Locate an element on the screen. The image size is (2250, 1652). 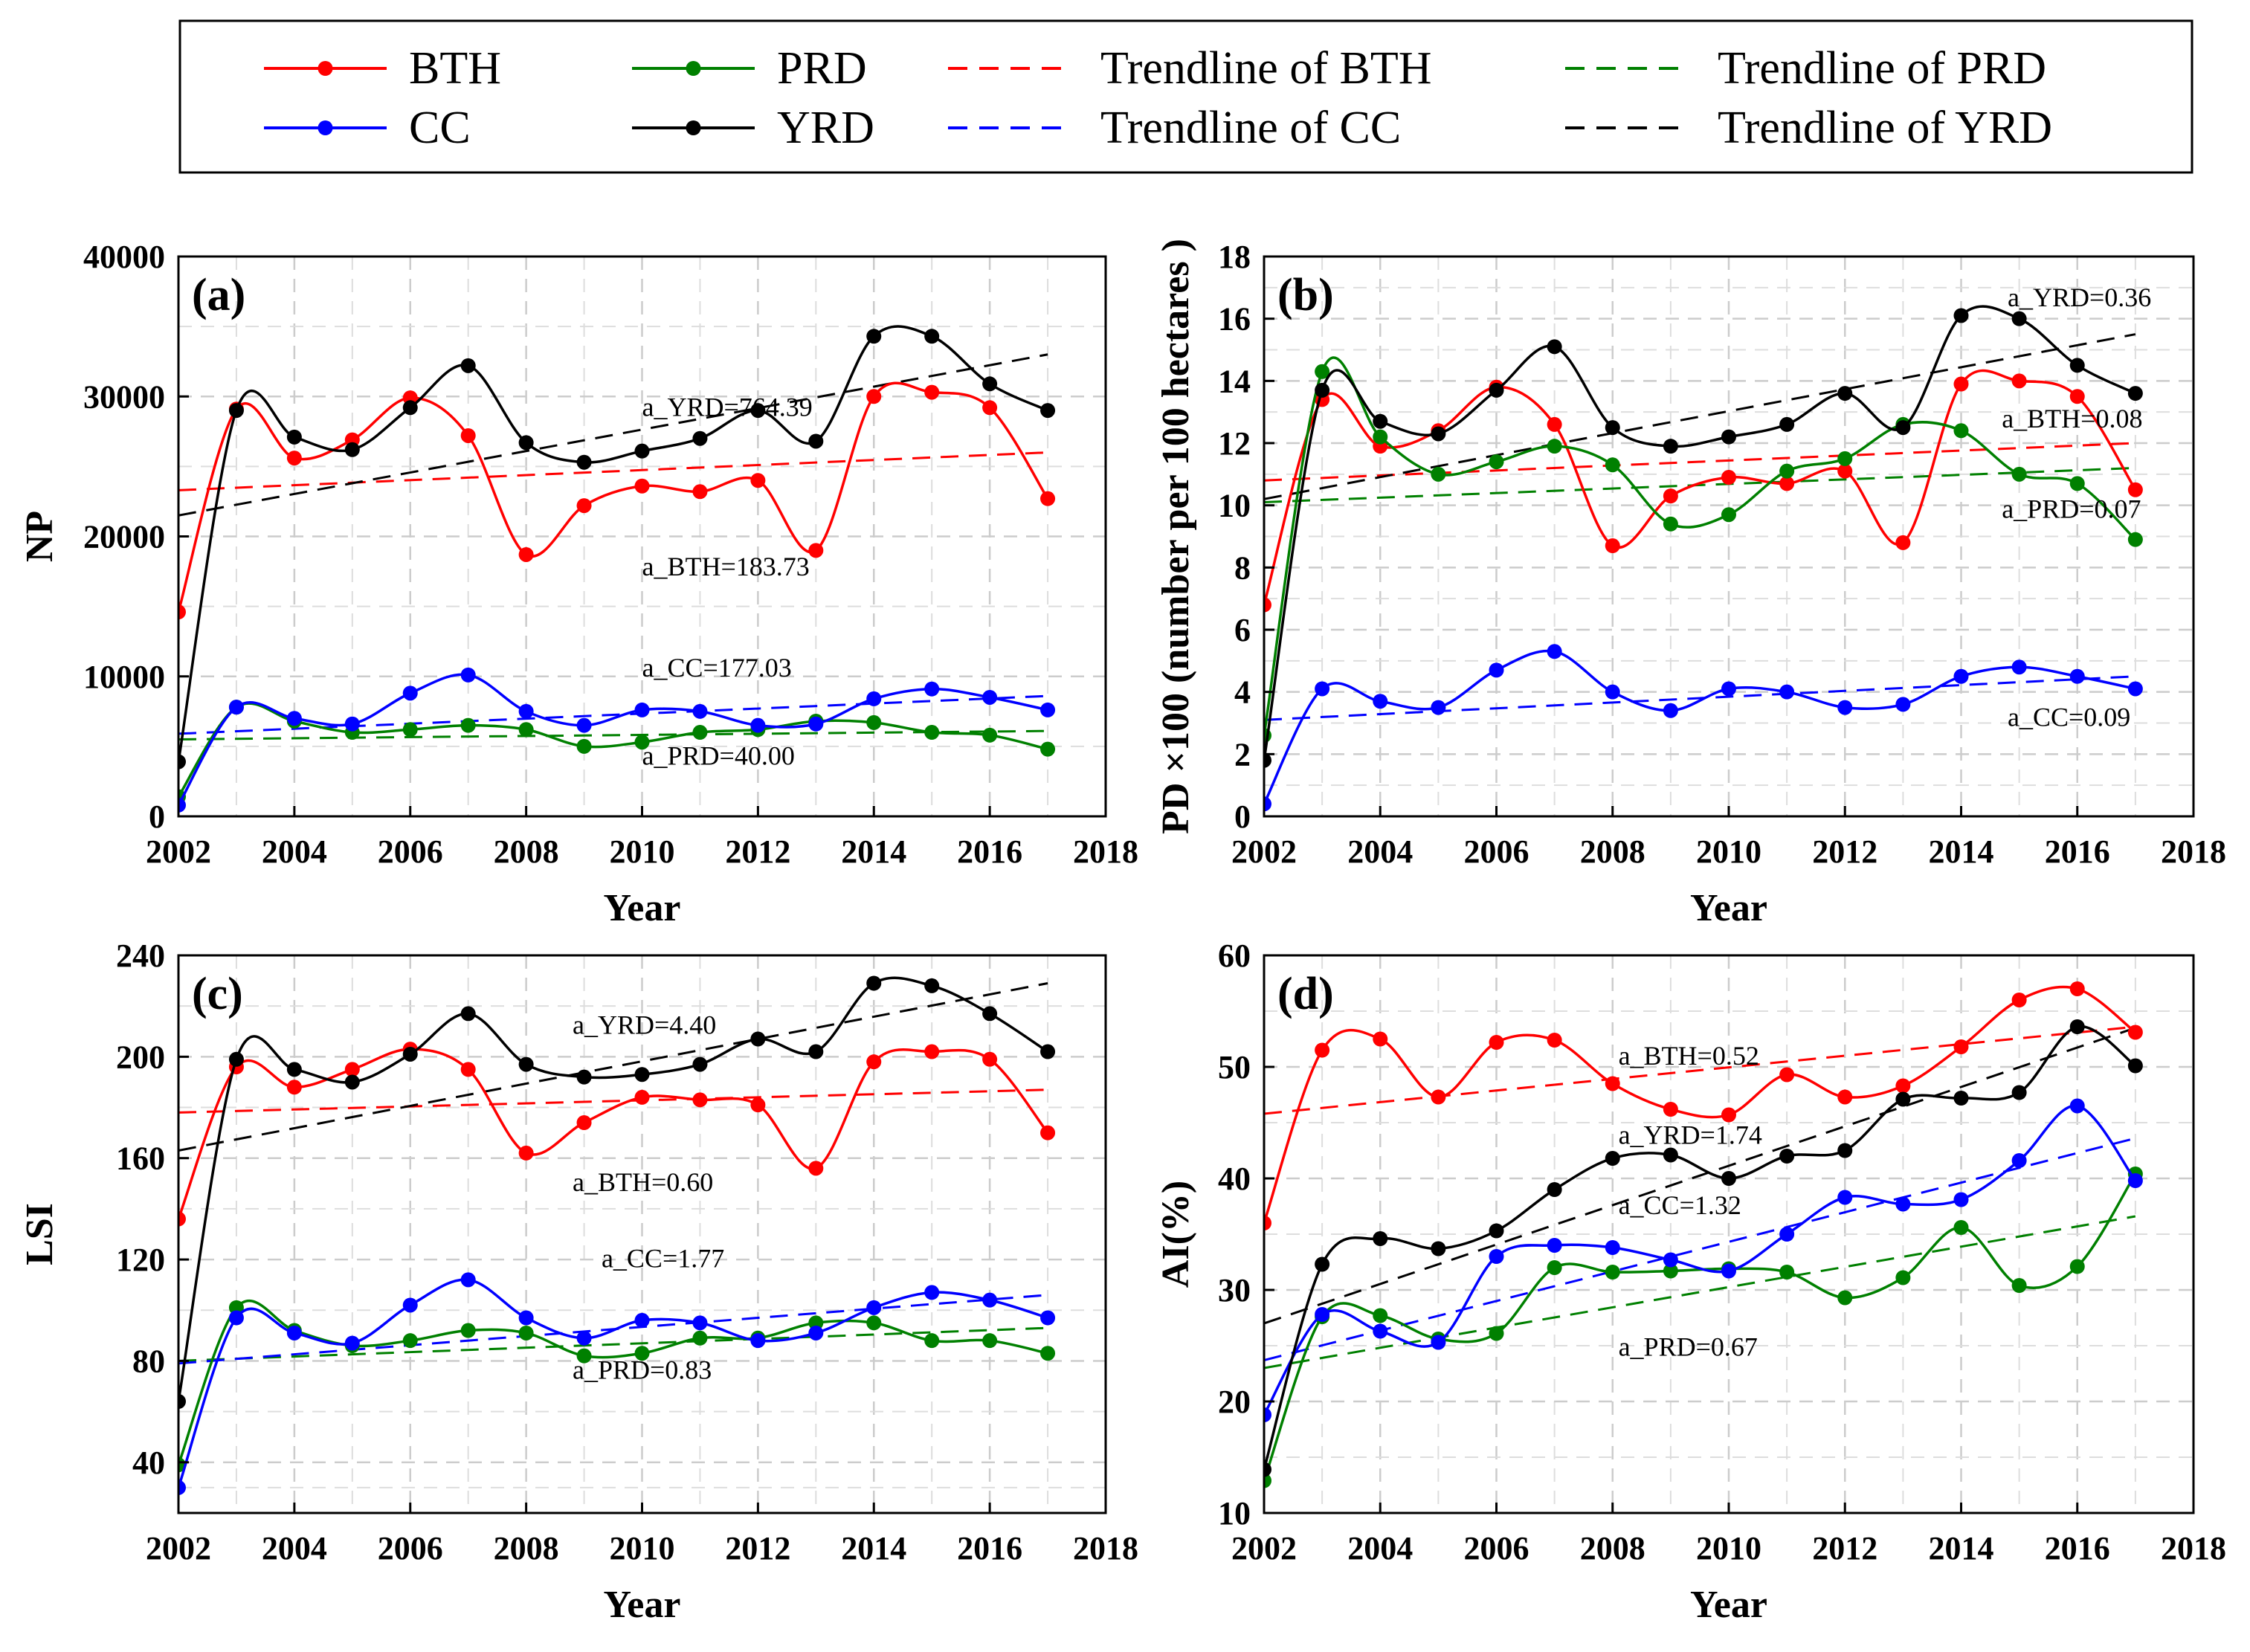
panel-a-ylabel: NP is located at coordinates (40, 536).